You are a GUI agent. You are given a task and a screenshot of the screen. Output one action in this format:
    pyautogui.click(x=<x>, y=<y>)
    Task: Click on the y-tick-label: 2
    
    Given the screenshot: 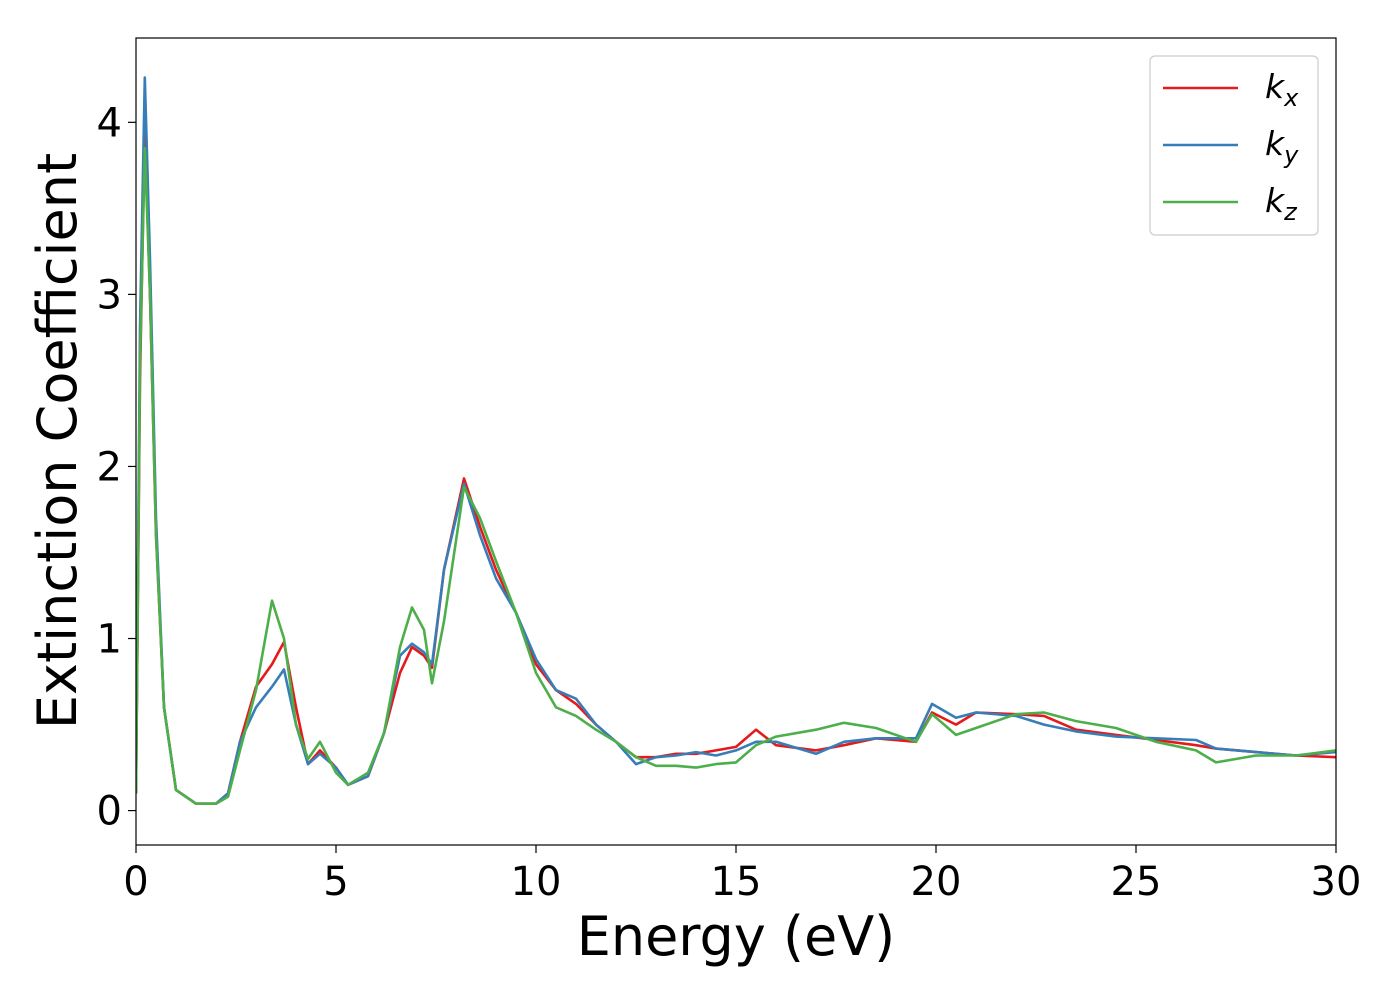 What is the action you would take?
    pyautogui.click(x=109, y=467)
    